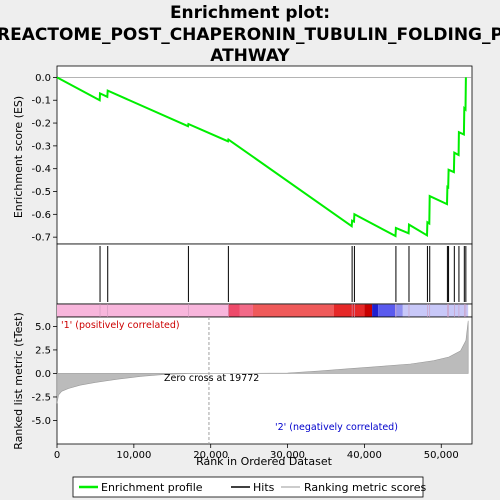 The image size is (500, 500). I want to click on es-y-tick-label-3: -0.3, so click(41, 146).